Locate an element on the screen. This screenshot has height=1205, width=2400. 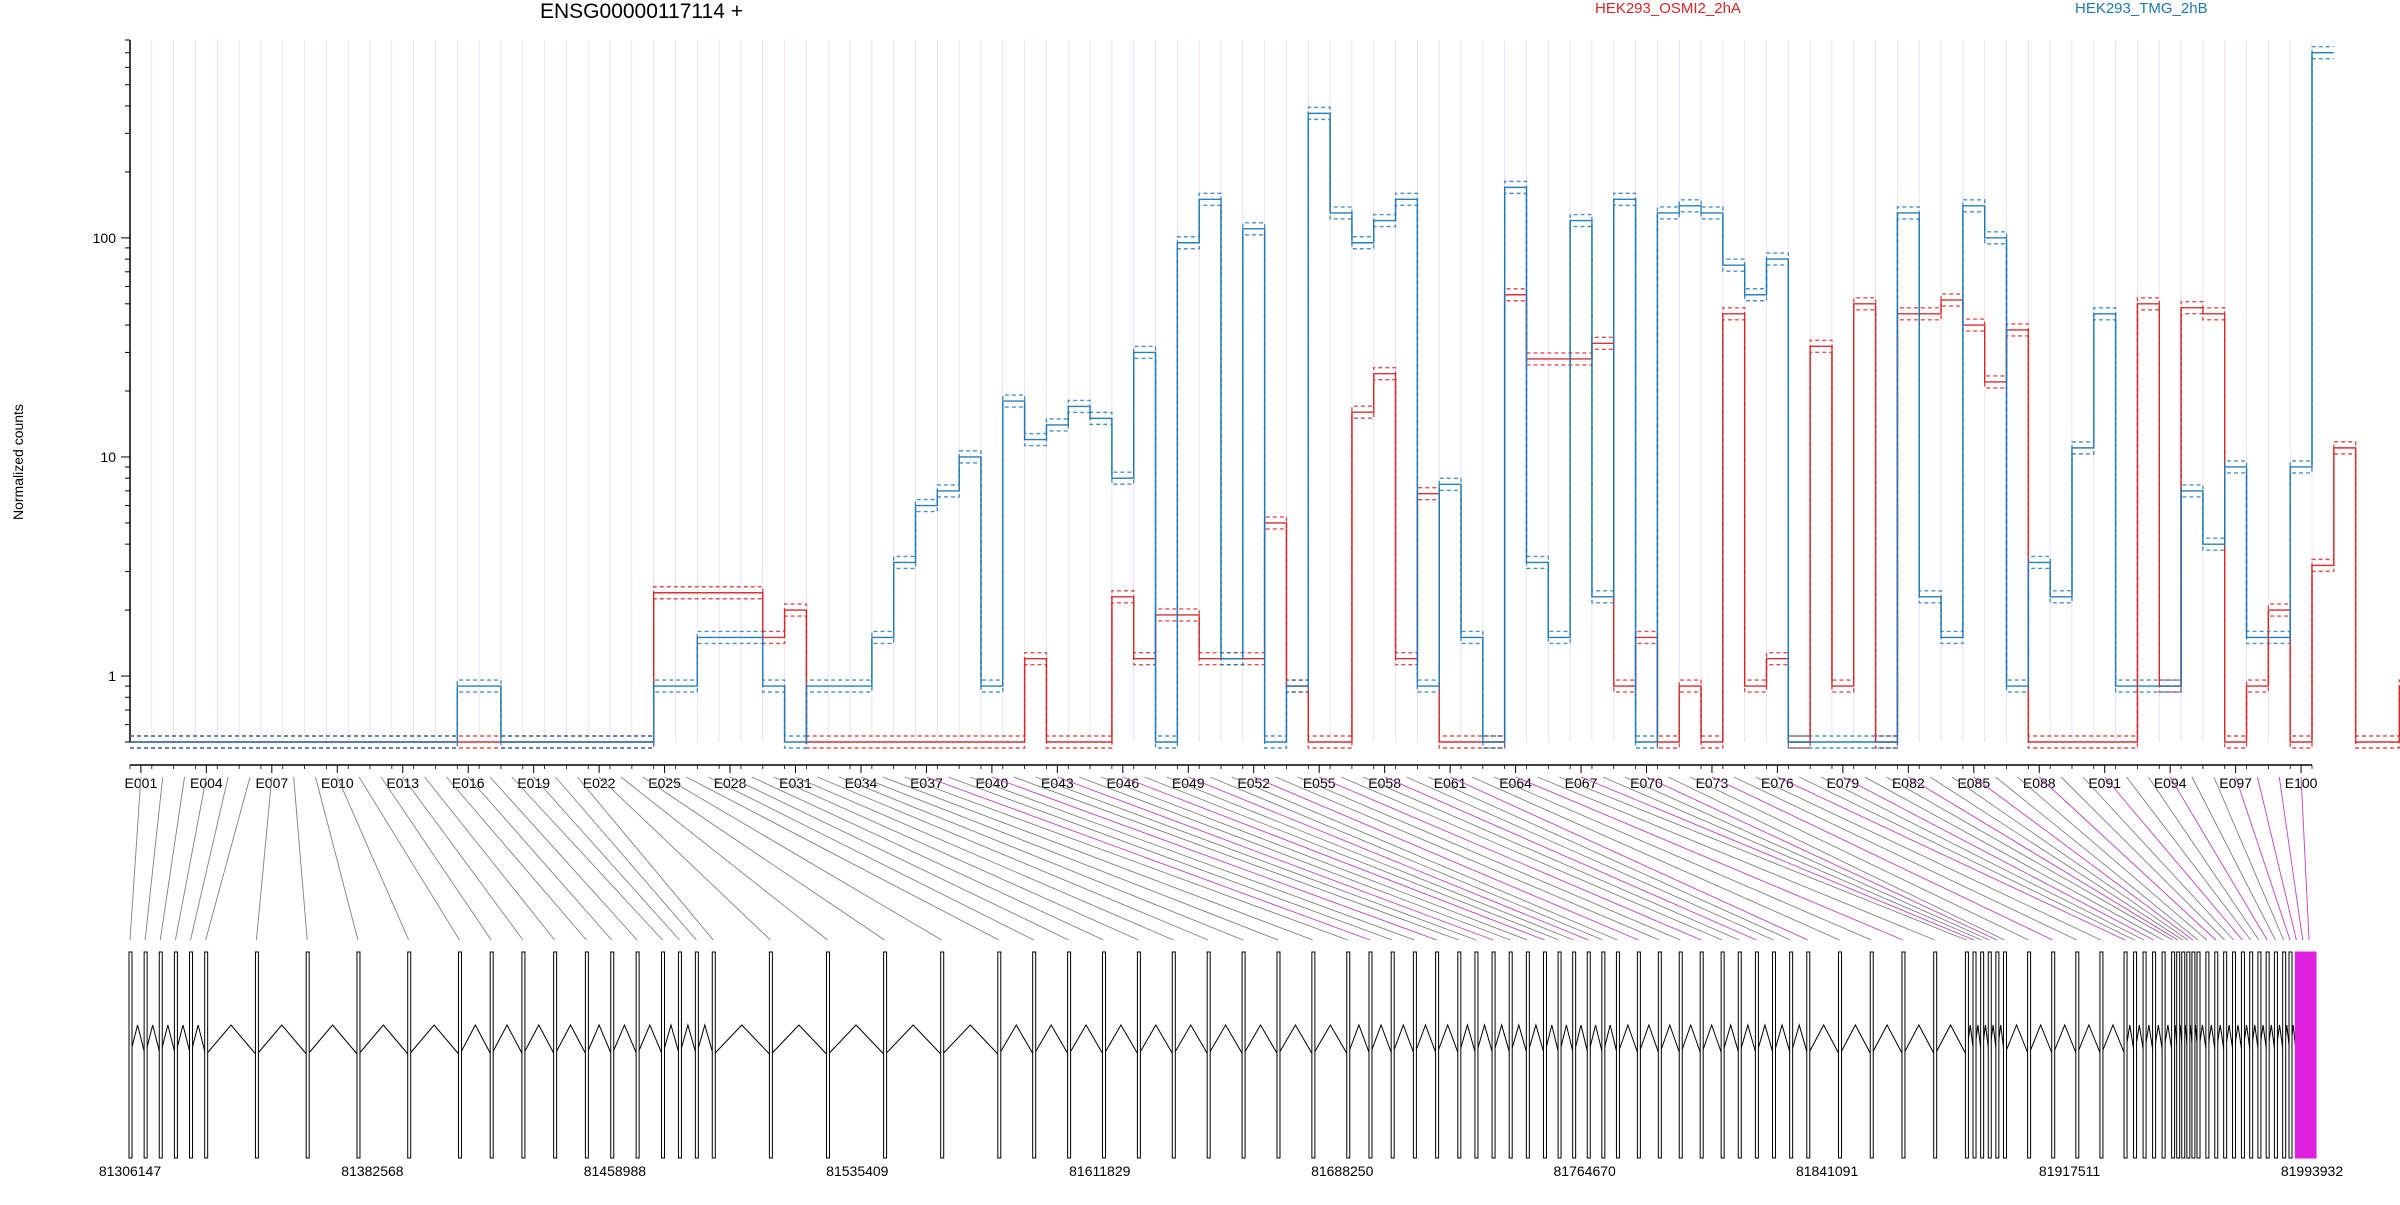
exon-tick-label: E064 is located at coordinates (1515, 783).